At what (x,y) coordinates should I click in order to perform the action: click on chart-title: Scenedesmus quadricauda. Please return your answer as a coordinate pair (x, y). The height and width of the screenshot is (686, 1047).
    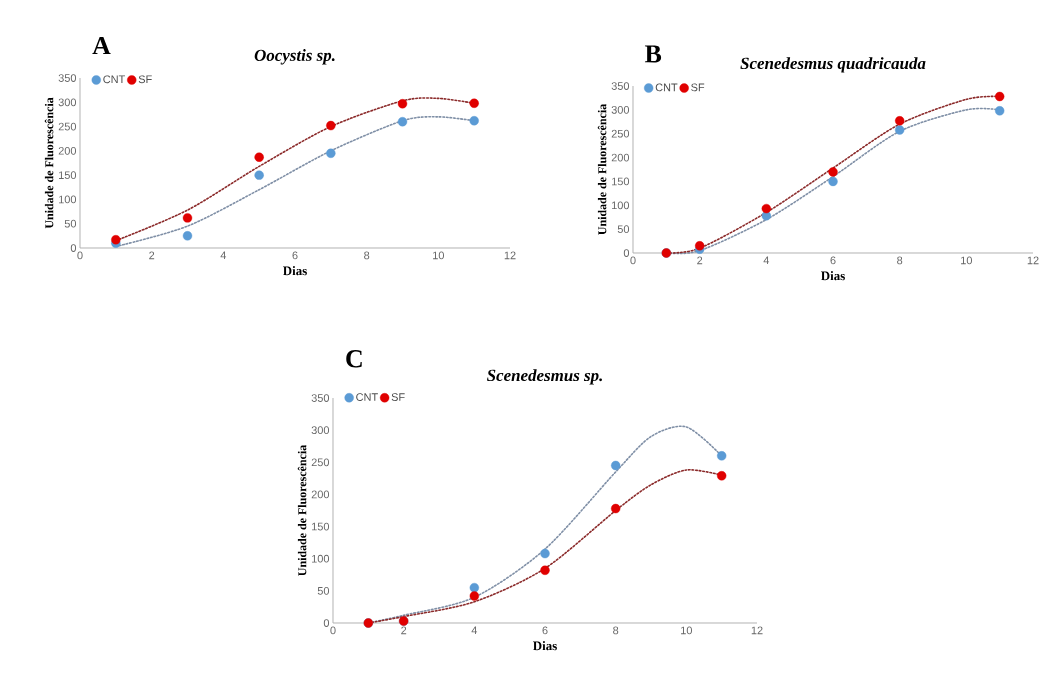
    Looking at the image, I should click on (833, 65).